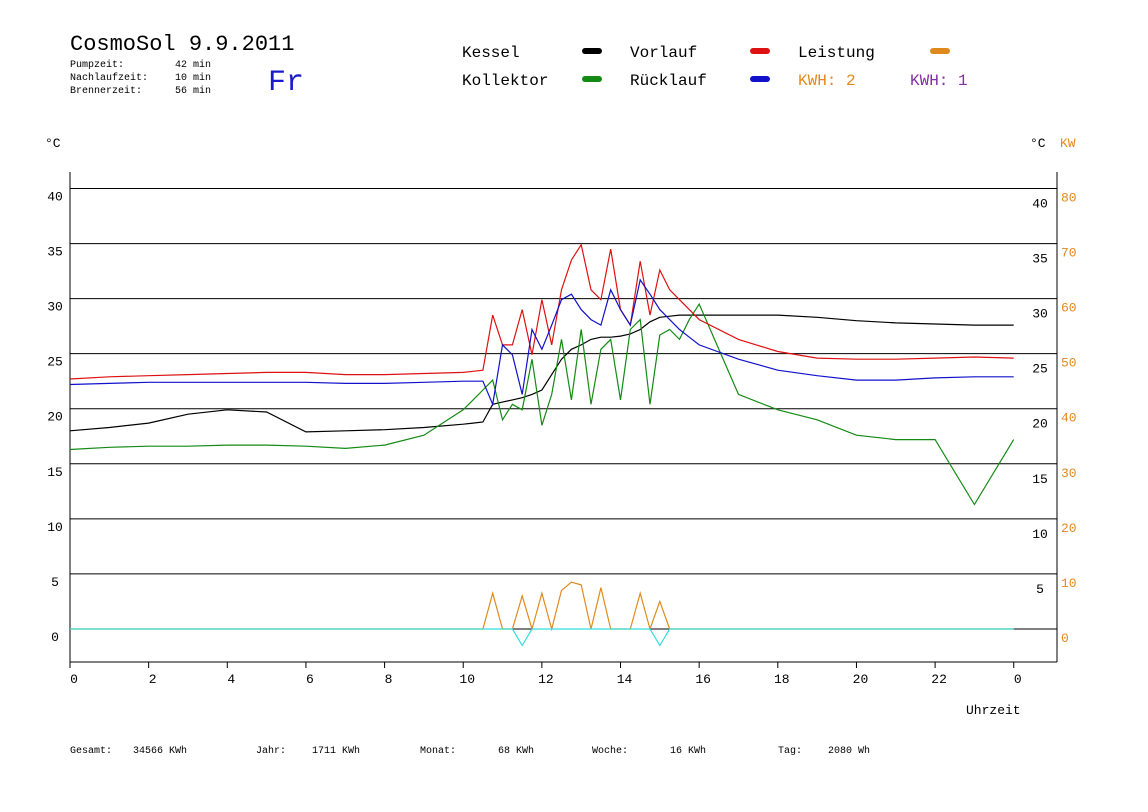 This screenshot has height=812, width=1148. What do you see at coordinates (193, 78) in the screenshot?
I see `stat-value: 10 min` at bounding box center [193, 78].